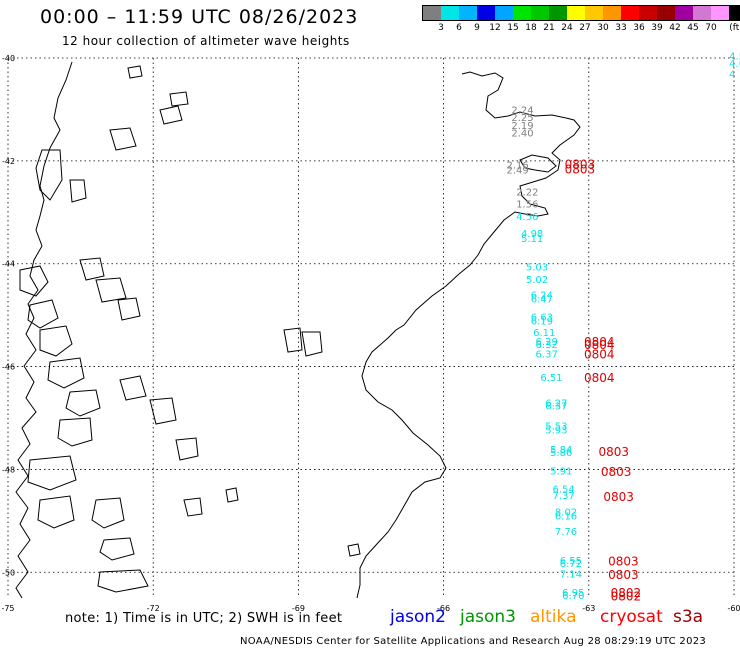 Image resolution: width=740 pixels, height=650 pixels. Describe the element at coordinates (675, 28) in the screenshot. I see `color-scale-tick: 42` at that location.